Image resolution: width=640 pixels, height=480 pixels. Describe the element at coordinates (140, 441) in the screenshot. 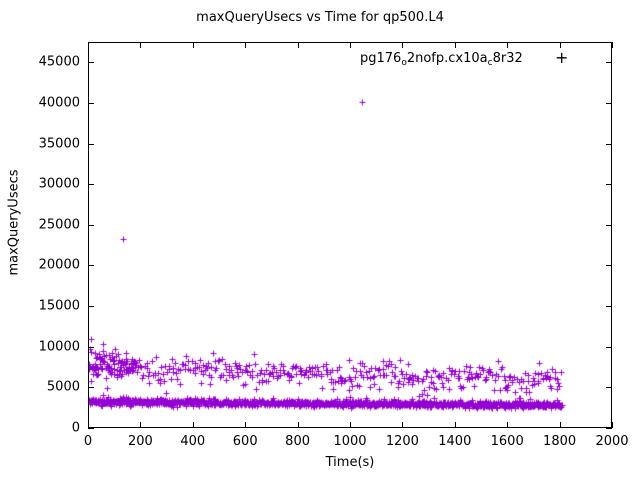

I see `x-tick-label: 200` at that location.